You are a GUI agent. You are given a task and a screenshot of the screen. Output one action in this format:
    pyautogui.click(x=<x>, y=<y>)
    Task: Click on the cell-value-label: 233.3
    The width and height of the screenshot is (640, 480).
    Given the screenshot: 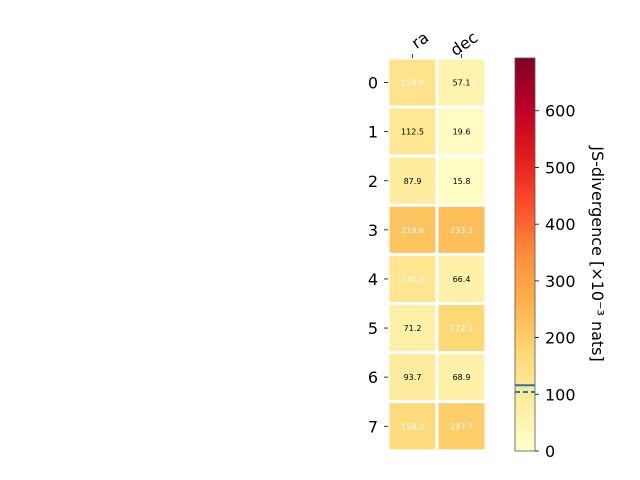 What is the action you would take?
    pyautogui.click(x=461, y=230)
    